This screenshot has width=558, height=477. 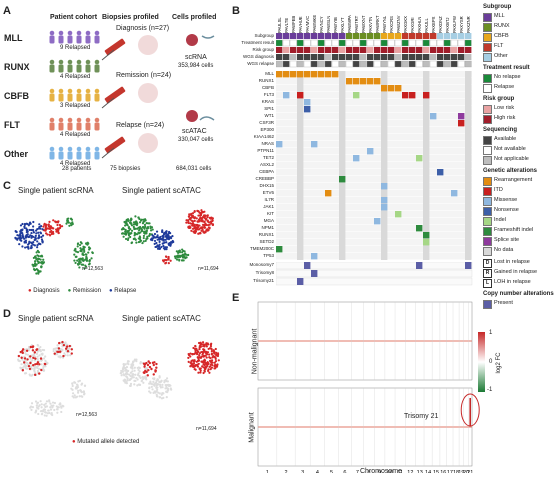 What do you see at coordinates (314, 24) in the screenshot?
I see `patient-id: PAWMKE` at bounding box center [314, 24].